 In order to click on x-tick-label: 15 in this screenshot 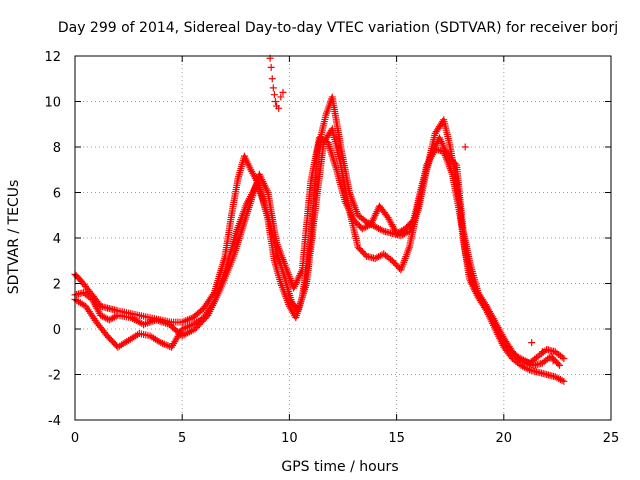, I will do `click(396, 438)`.